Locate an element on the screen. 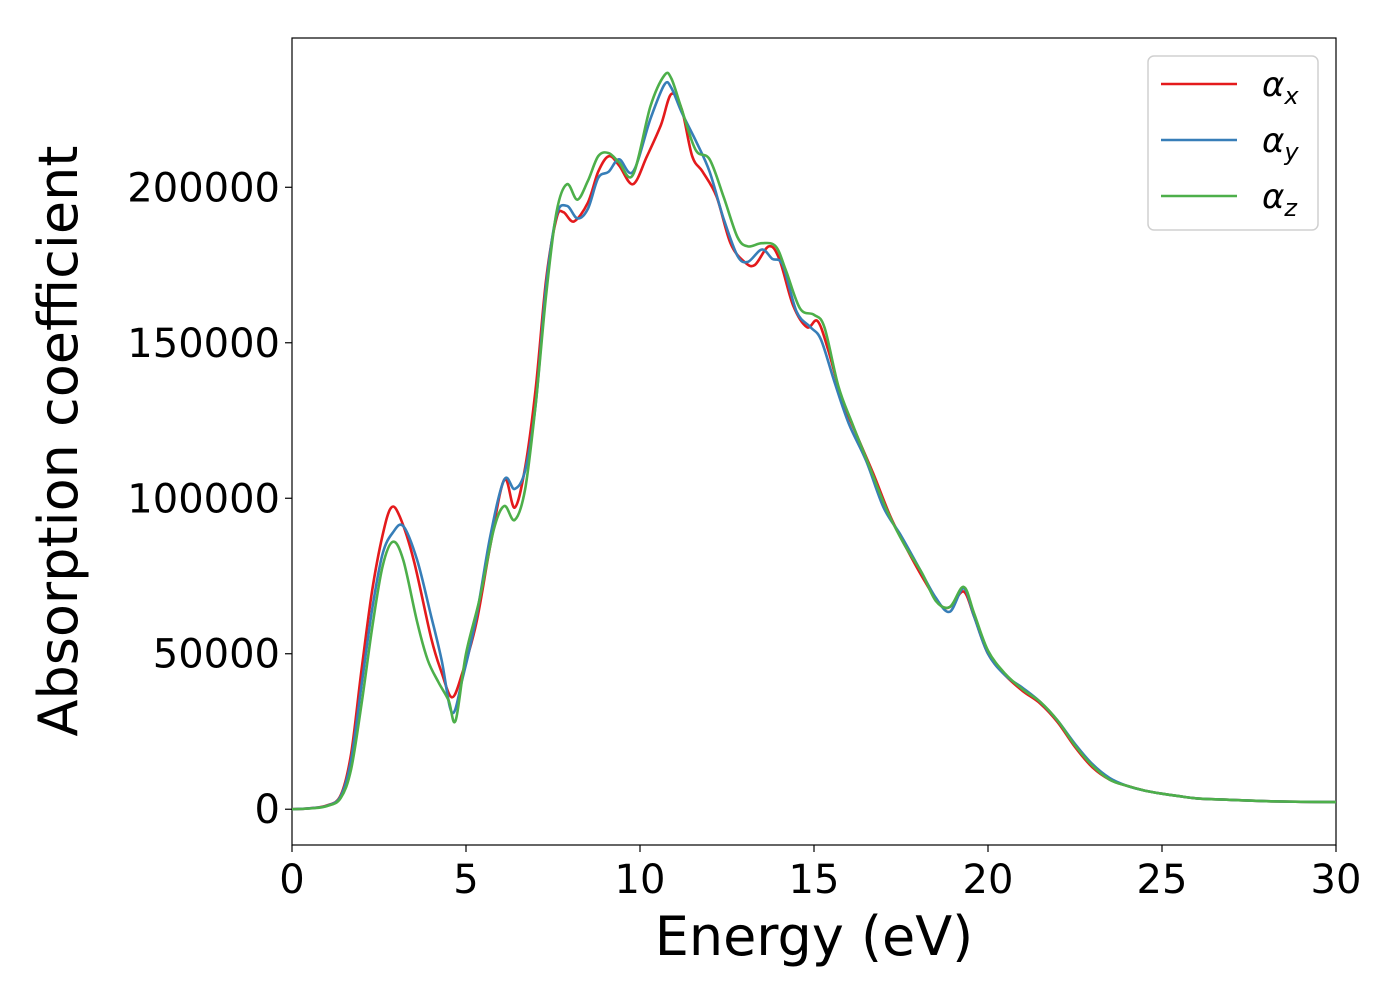 Image resolution: width=1400 pixels, height=1000 pixels. legend-label-x: αx is located at coordinates (1280, 87).